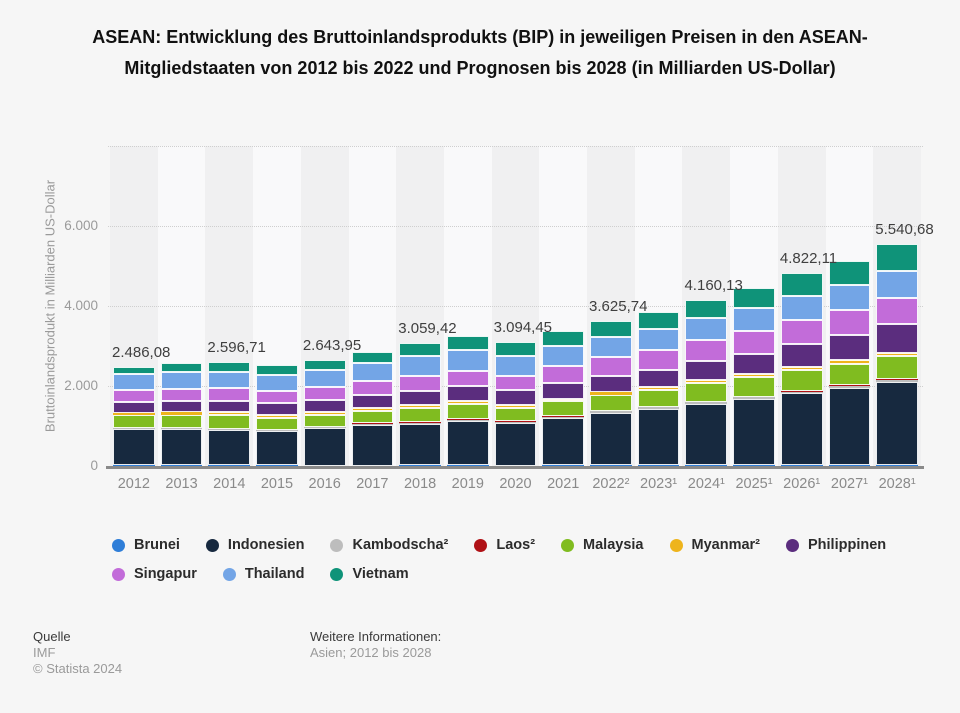 The width and height of the screenshot is (960, 713). I want to click on legend-item-philippinen: Philippinen, so click(836, 545).